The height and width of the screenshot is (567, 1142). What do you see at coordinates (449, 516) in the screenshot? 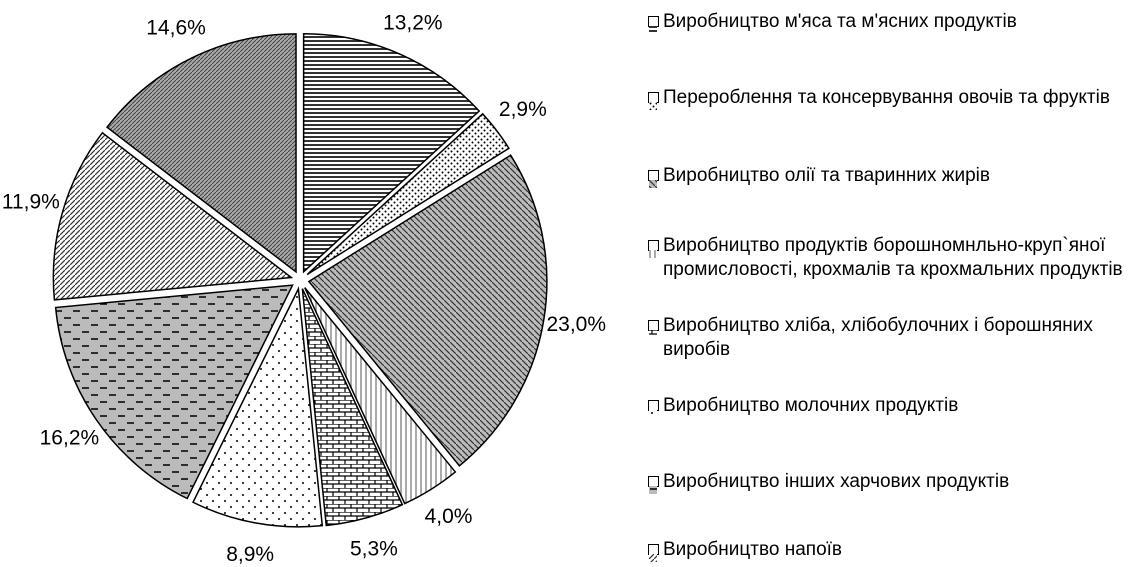
I see `value-label: 4,0%` at bounding box center [449, 516].